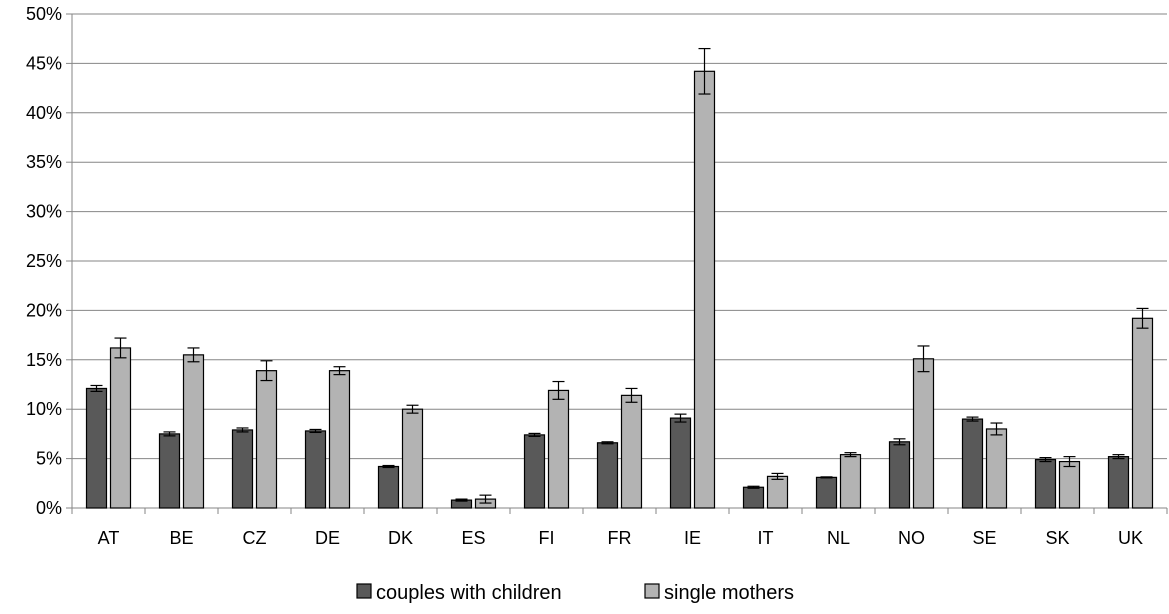  What do you see at coordinates (49, 508) in the screenshot?
I see `y-tick-label: 0%` at bounding box center [49, 508].